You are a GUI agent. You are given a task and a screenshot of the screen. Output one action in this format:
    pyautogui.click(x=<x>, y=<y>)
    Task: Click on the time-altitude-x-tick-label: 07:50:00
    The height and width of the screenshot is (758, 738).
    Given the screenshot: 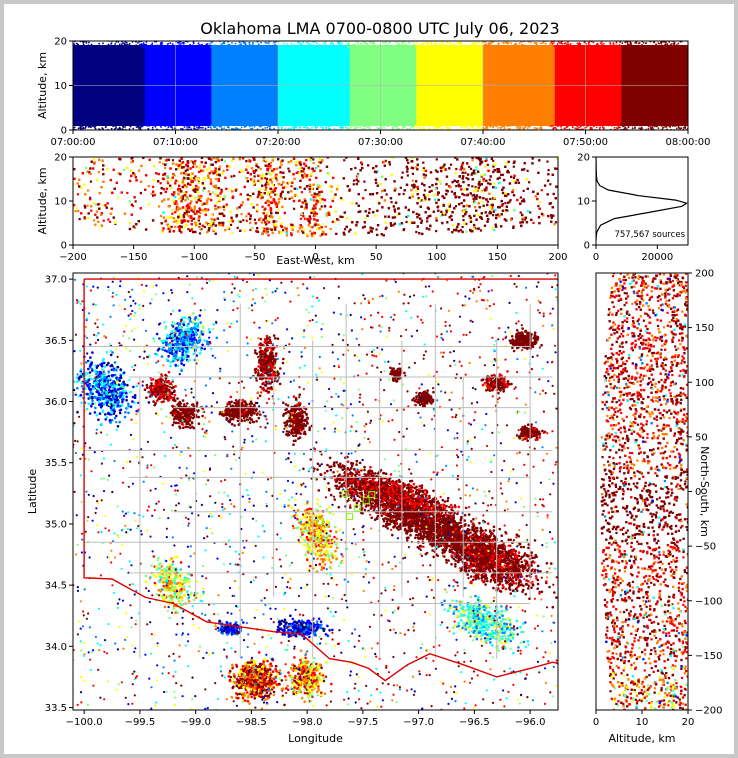 What is the action you would take?
    pyautogui.click(x=585, y=142)
    